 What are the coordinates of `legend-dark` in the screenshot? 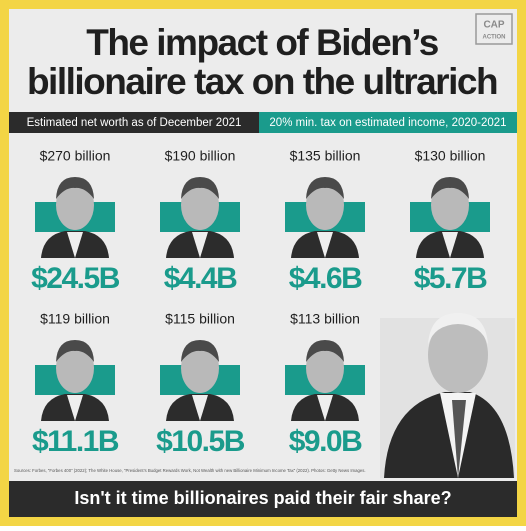 It's located at (134, 122).